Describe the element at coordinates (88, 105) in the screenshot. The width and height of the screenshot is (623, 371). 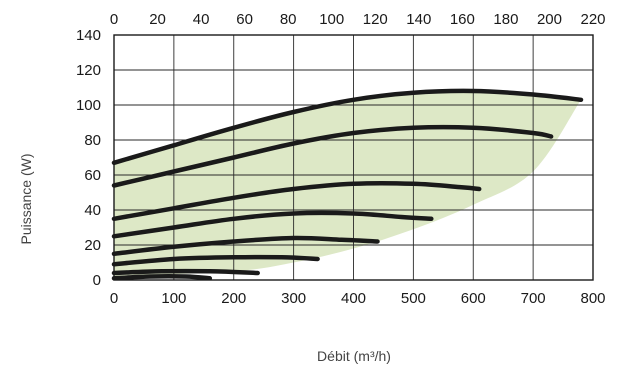
I see `y-tick-label: 100` at that location.